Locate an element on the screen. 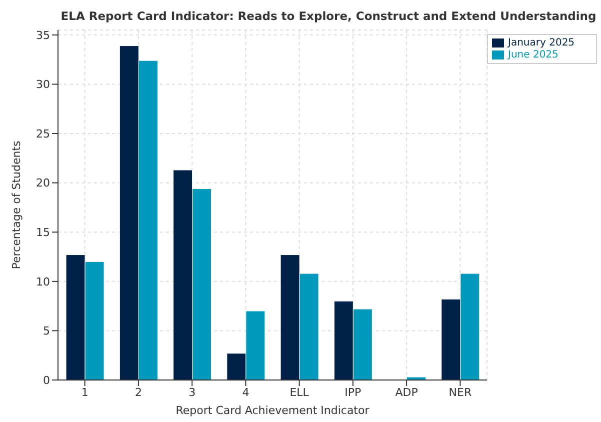  x-tick-label: 1 is located at coordinates (84, 392).